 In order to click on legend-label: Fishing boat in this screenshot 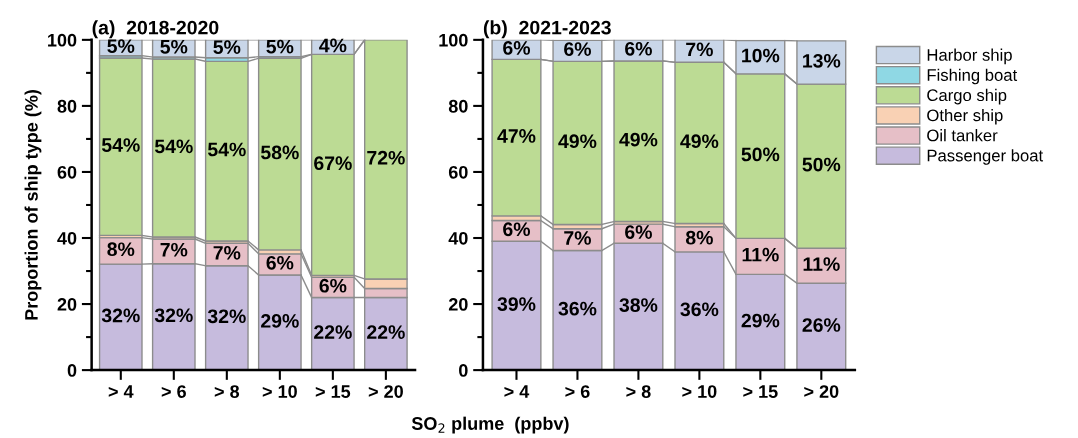, I will do `click(972, 76)`.